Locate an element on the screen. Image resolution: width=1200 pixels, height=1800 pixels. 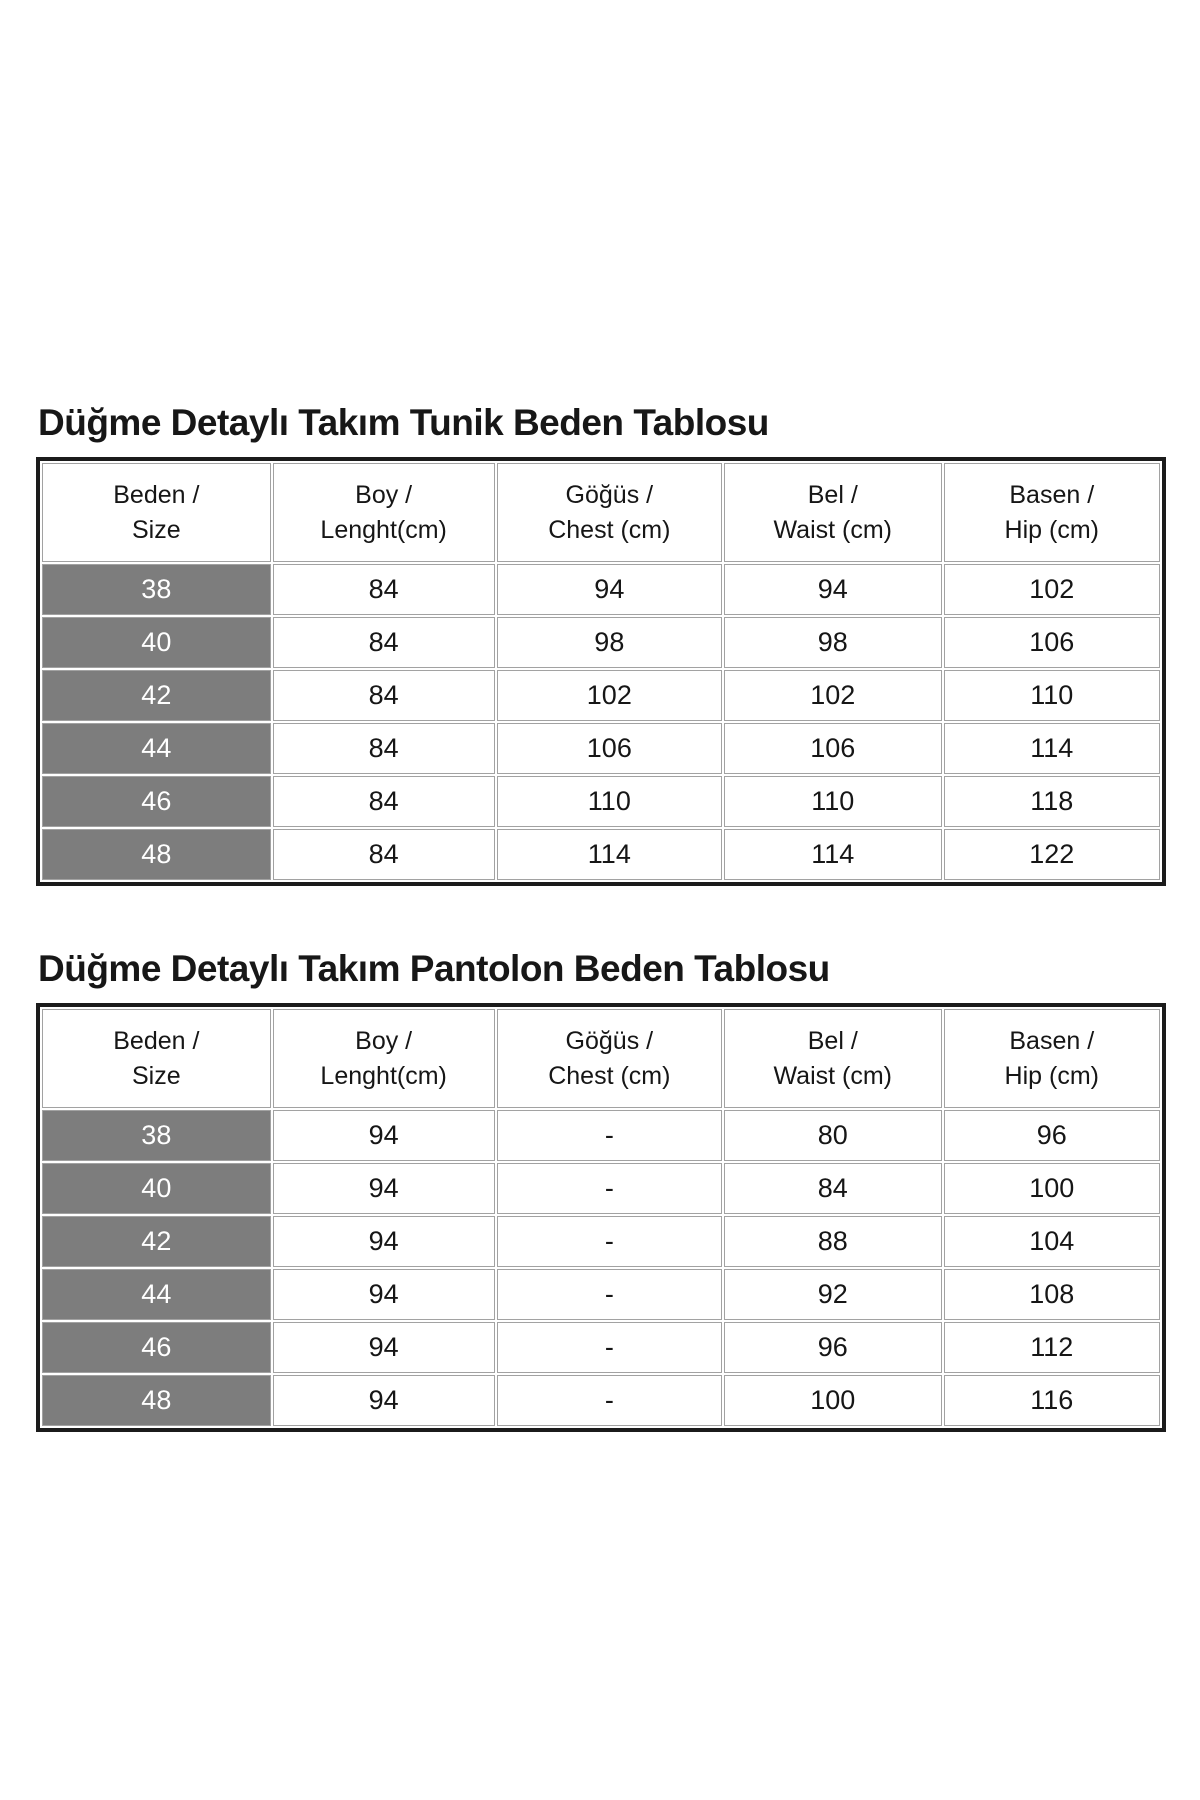
table-row: 44 94 - 92 108 is located at coordinates (601, 1294).